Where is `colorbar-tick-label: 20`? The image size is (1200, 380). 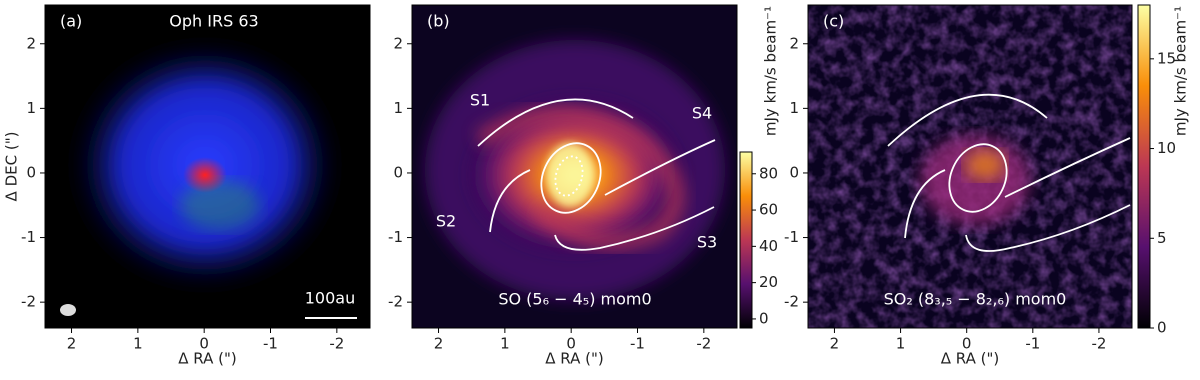 colorbar-tick-label: 20 is located at coordinates (768, 282).